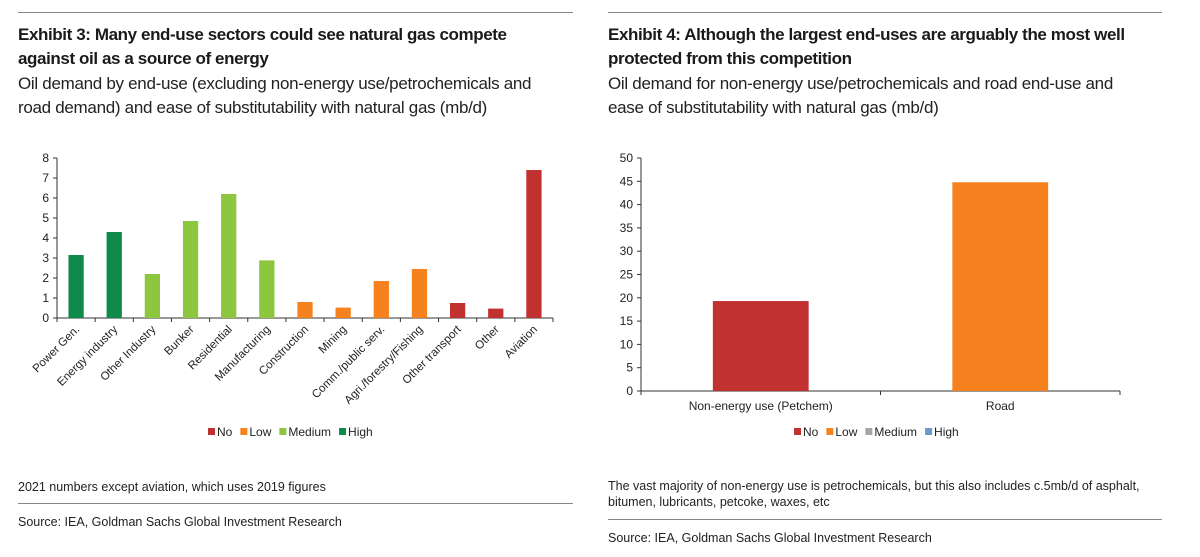 This screenshot has width=1200, height=557. I want to click on y-tick-label: 2, so click(45, 278).